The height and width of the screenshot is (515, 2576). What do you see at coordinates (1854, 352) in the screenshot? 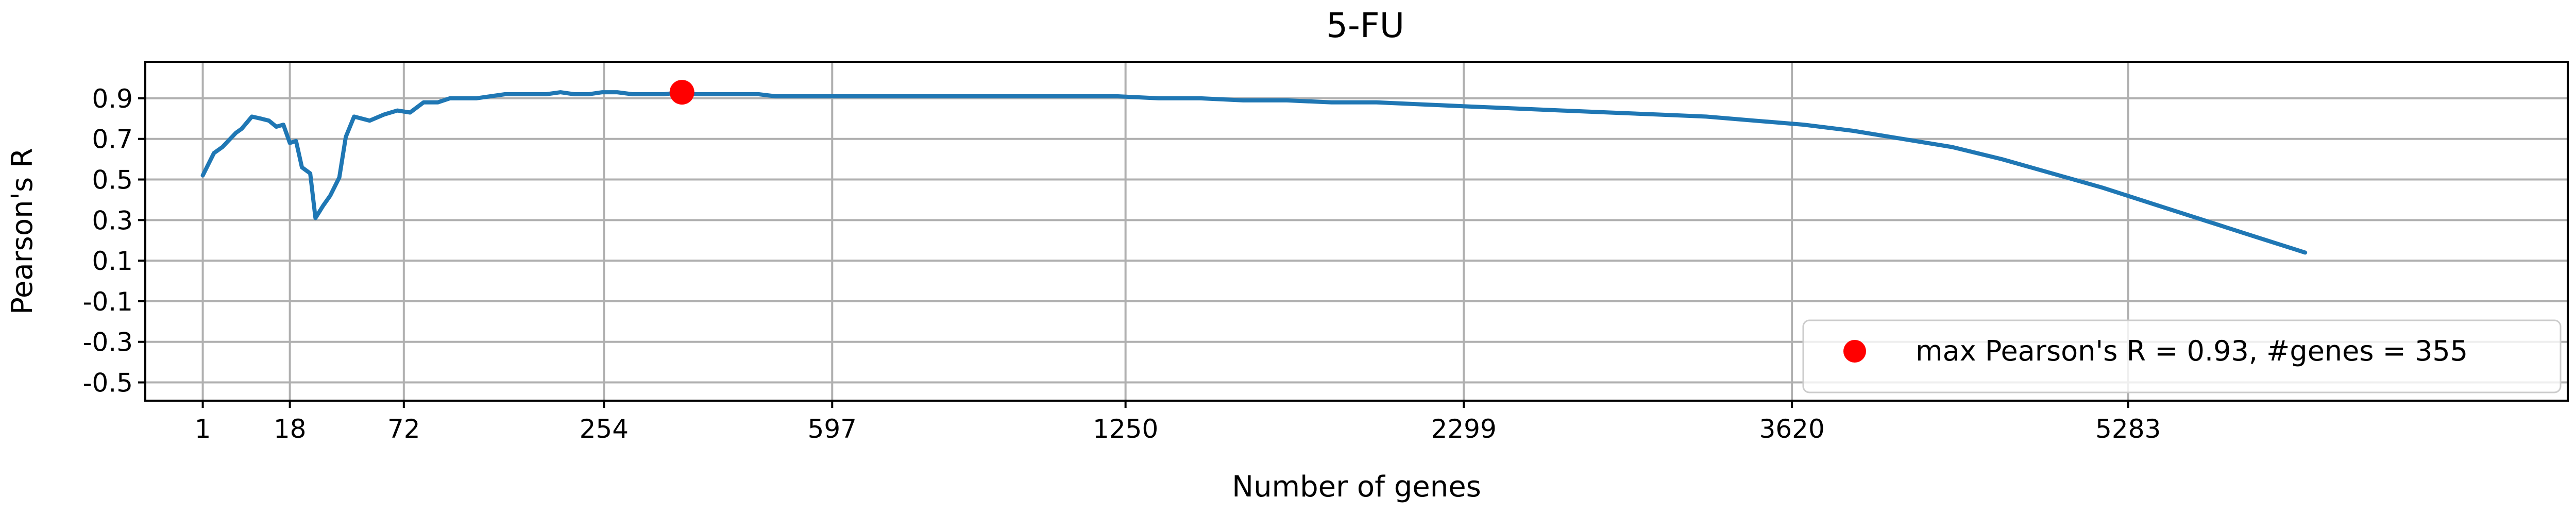
I see `legend-marker` at bounding box center [1854, 352].